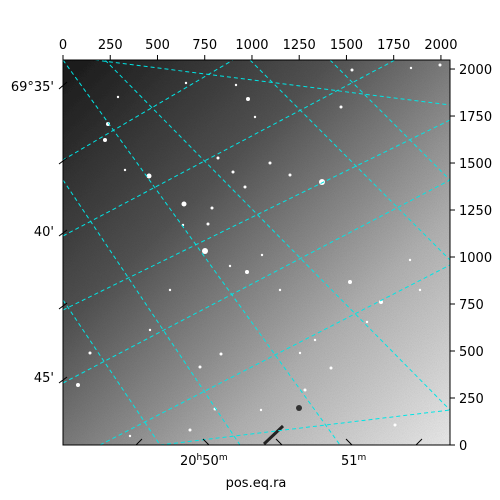 Image resolution: width=500 pixels, height=500 pixels. What do you see at coordinates (204, 45) in the screenshot?
I see `top-tick-label: 750` at bounding box center [204, 45].